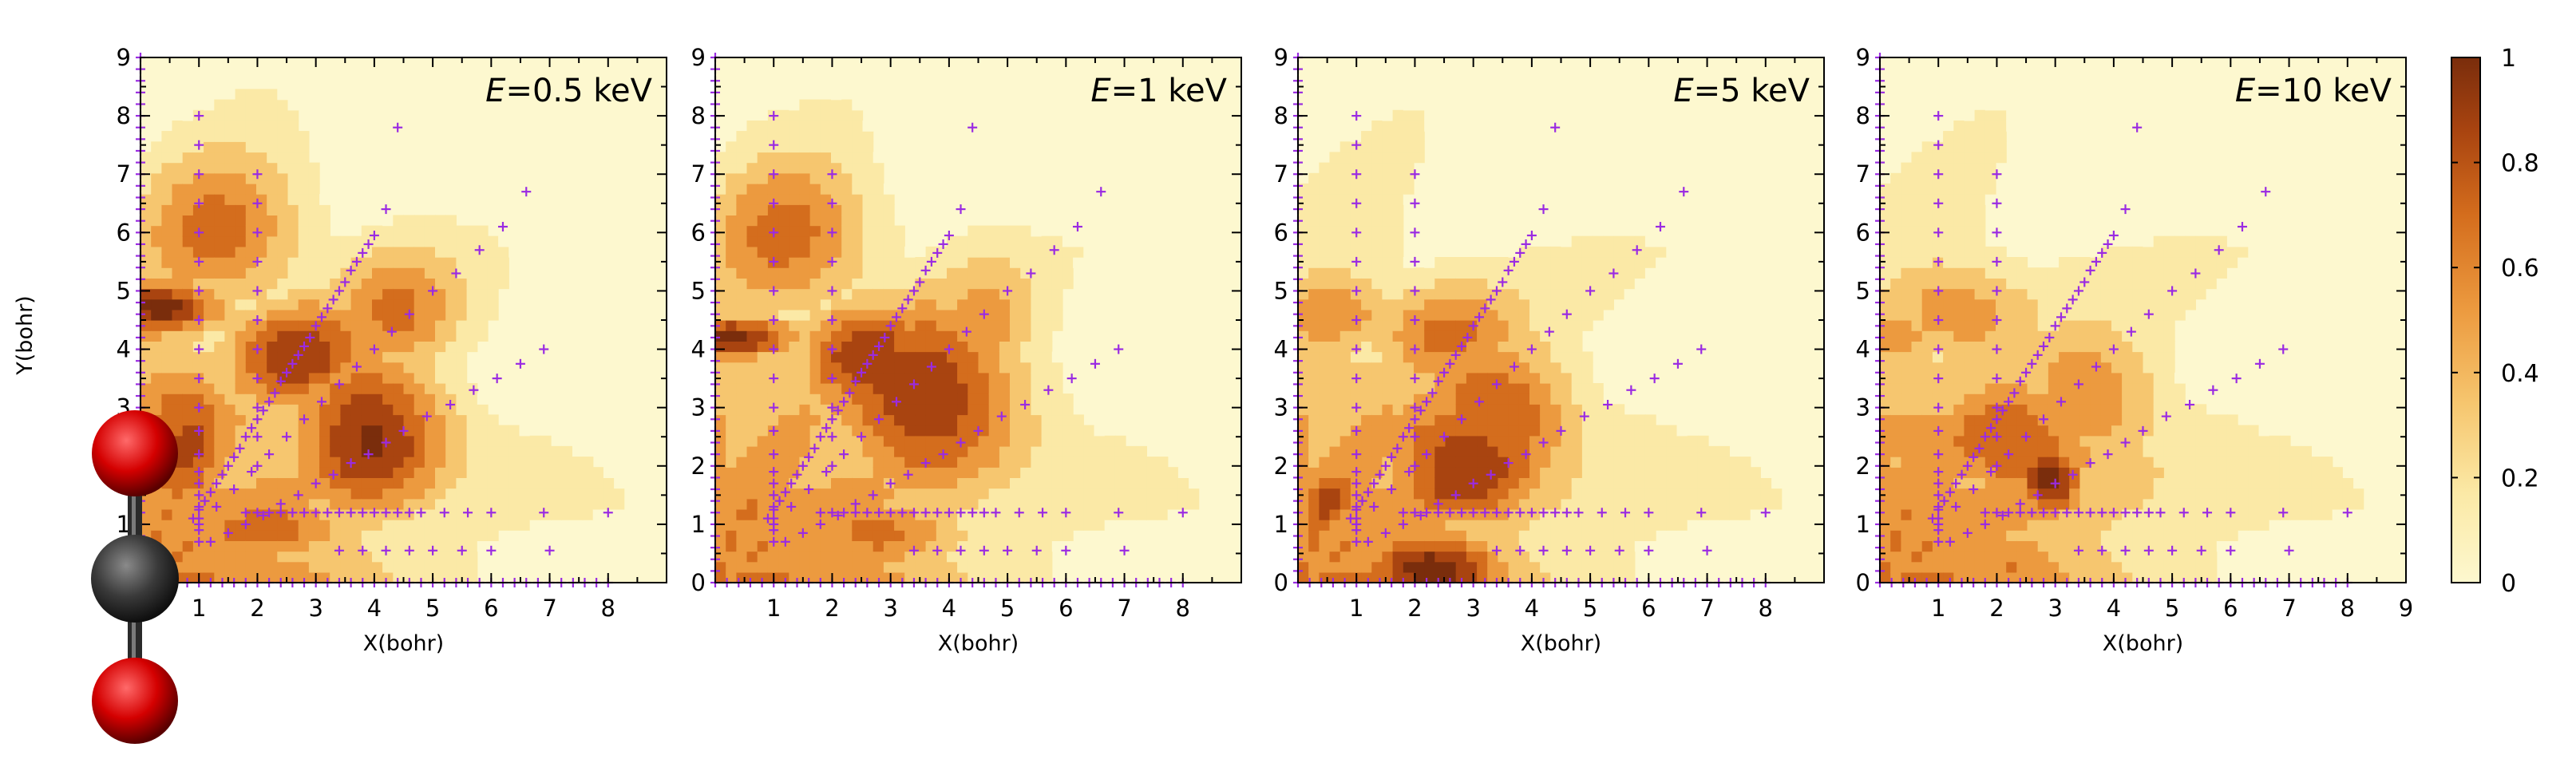  I want to click on x-tick-label: 6, so click(1066, 608).